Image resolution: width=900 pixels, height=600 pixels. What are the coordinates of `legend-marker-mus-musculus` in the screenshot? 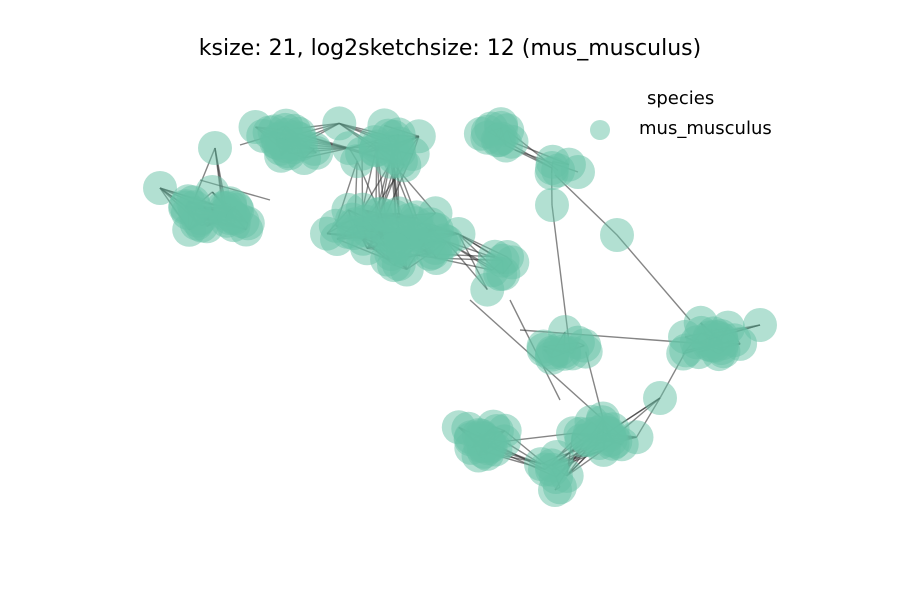 It's located at (600, 130).